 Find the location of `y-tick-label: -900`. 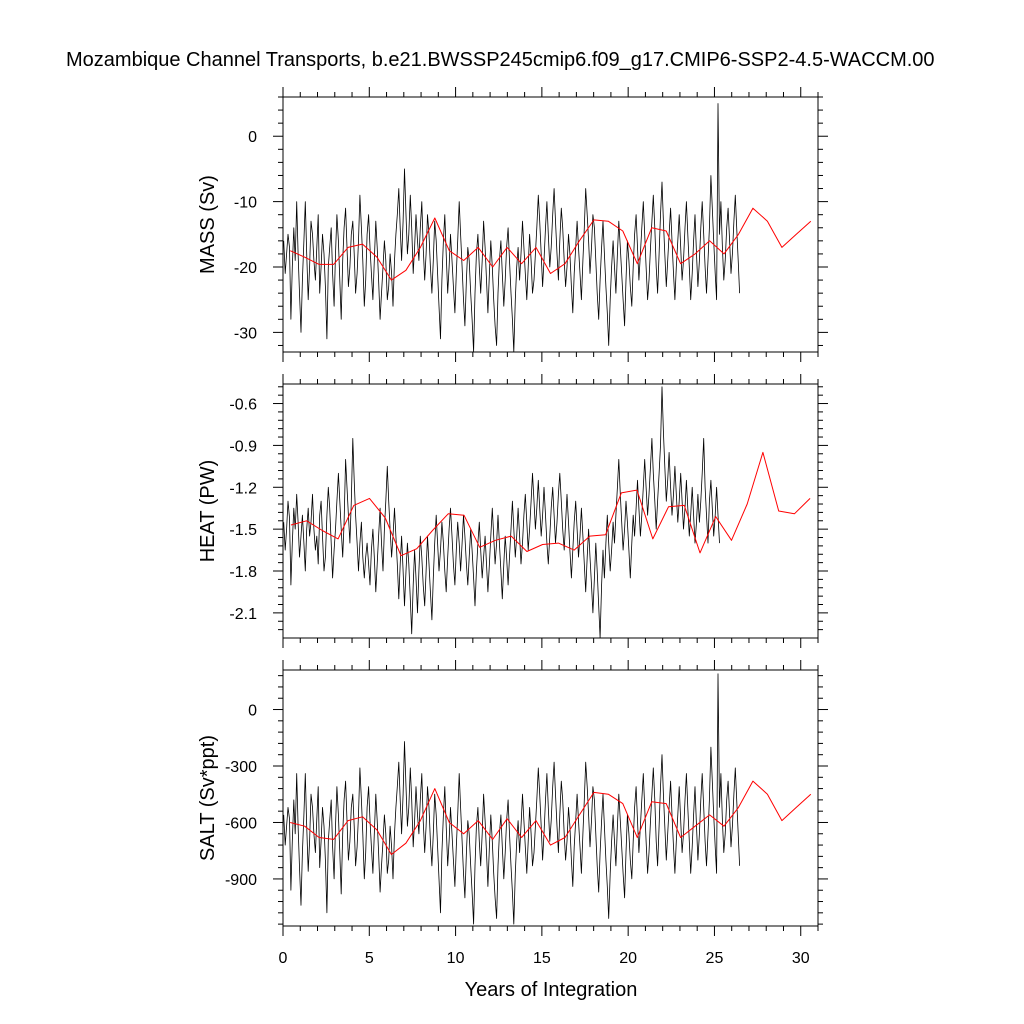

y-tick-label: -900 is located at coordinates (241, 880).